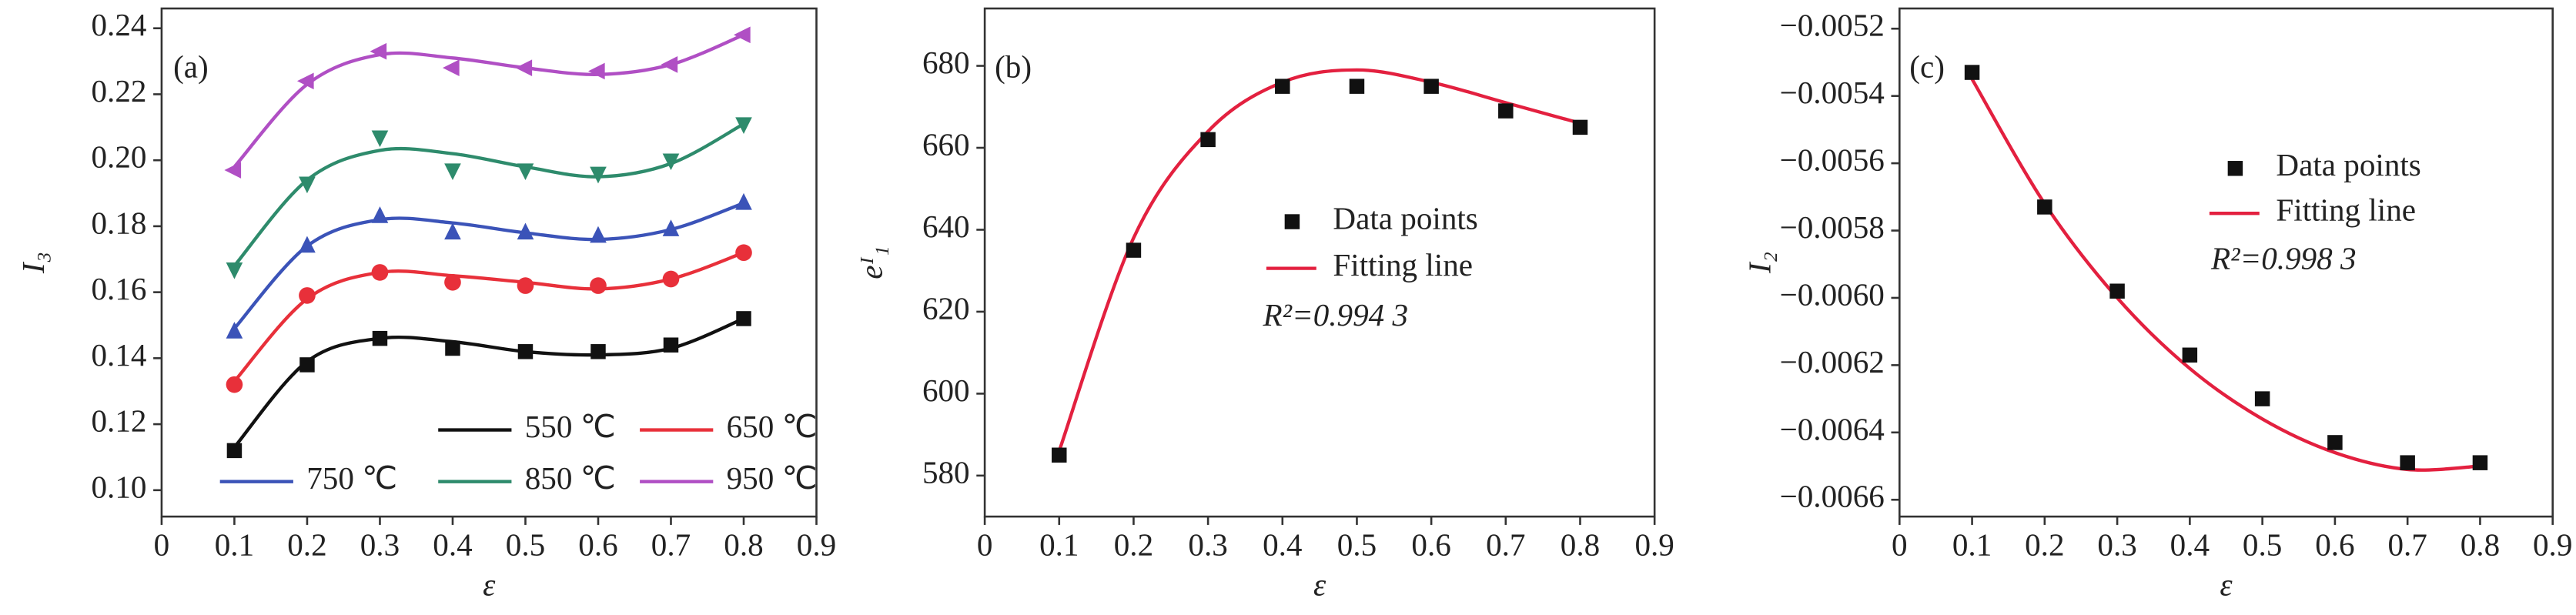 This screenshot has width=2576, height=615. Describe the element at coordinates (120, 288) in the screenshot. I see `y-tick-label: 0.16` at that location.